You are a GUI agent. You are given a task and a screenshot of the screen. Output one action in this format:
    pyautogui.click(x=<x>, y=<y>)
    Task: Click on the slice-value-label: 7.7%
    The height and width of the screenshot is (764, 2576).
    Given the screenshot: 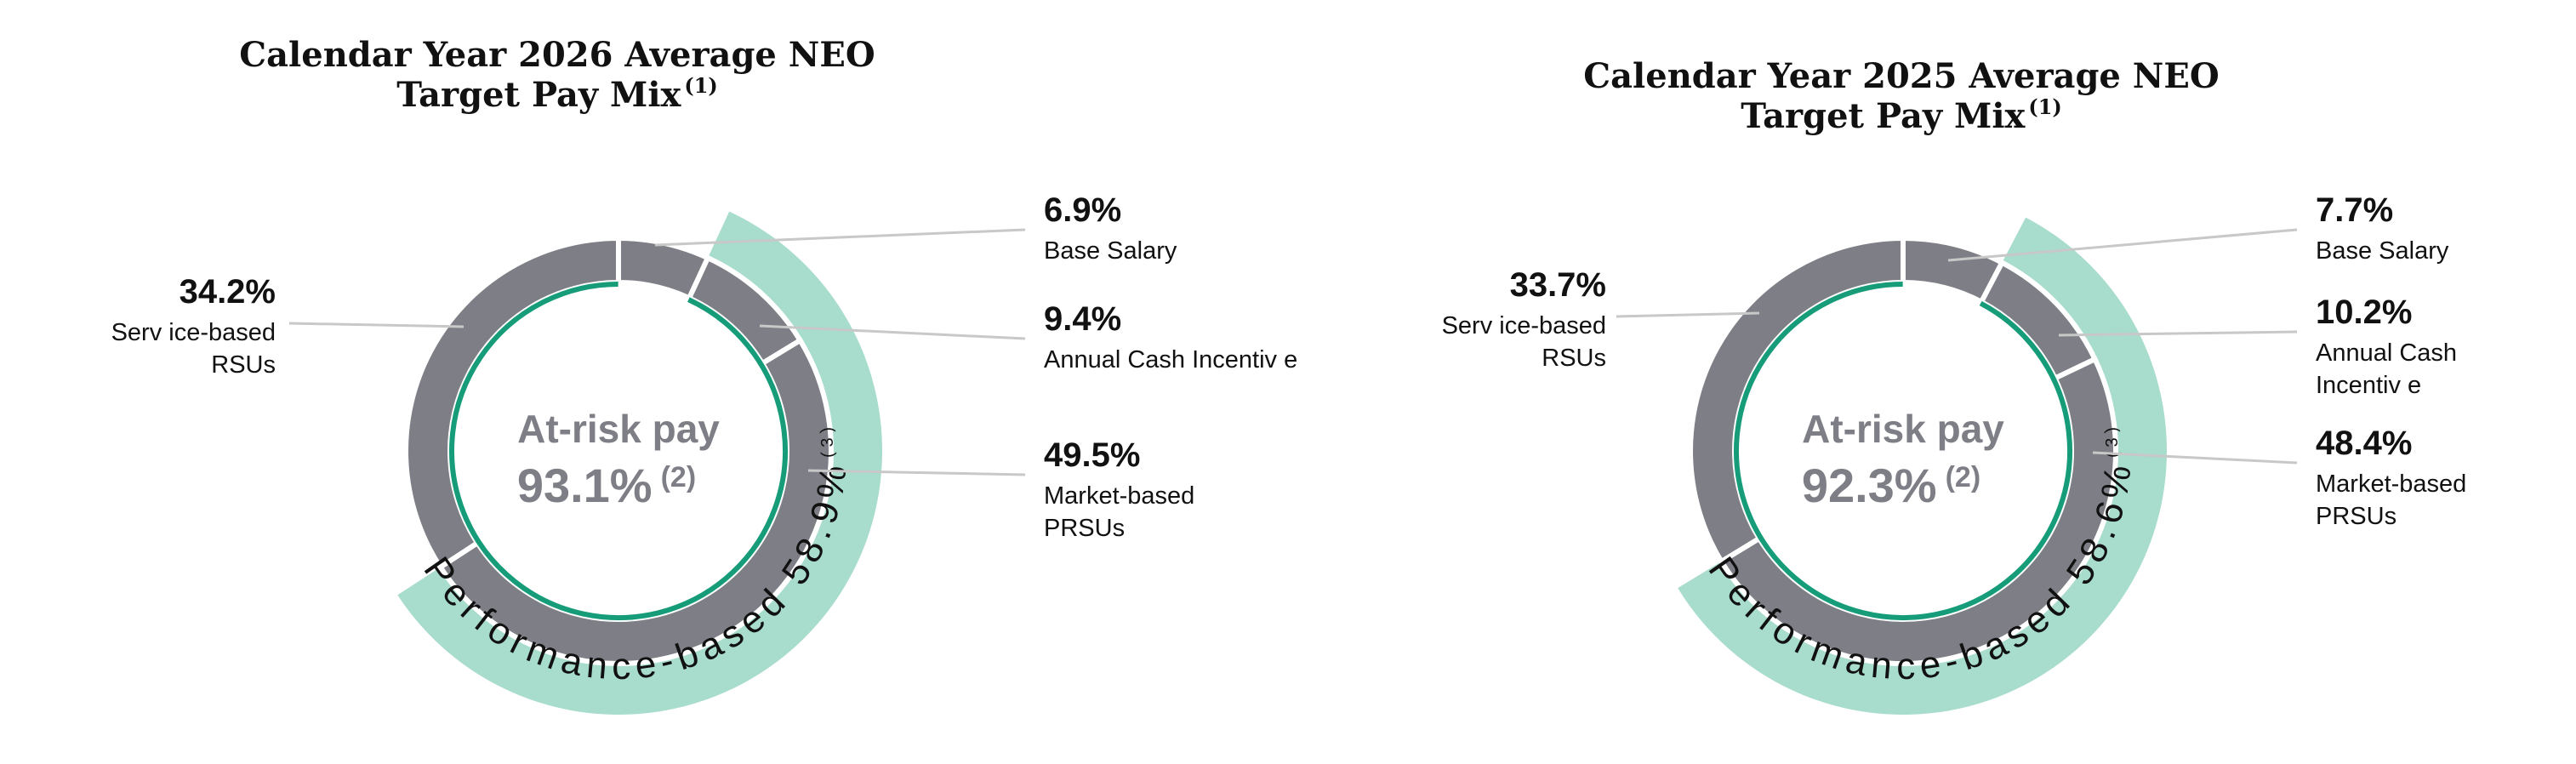 What is the action you would take?
    pyautogui.click(x=2355, y=210)
    